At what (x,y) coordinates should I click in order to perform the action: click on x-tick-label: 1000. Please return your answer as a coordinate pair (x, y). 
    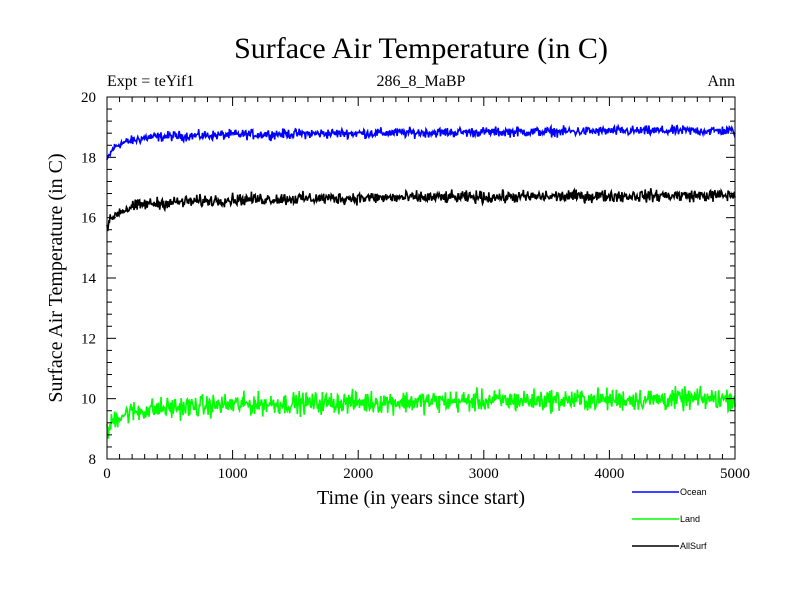
    Looking at the image, I should click on (233, 474).